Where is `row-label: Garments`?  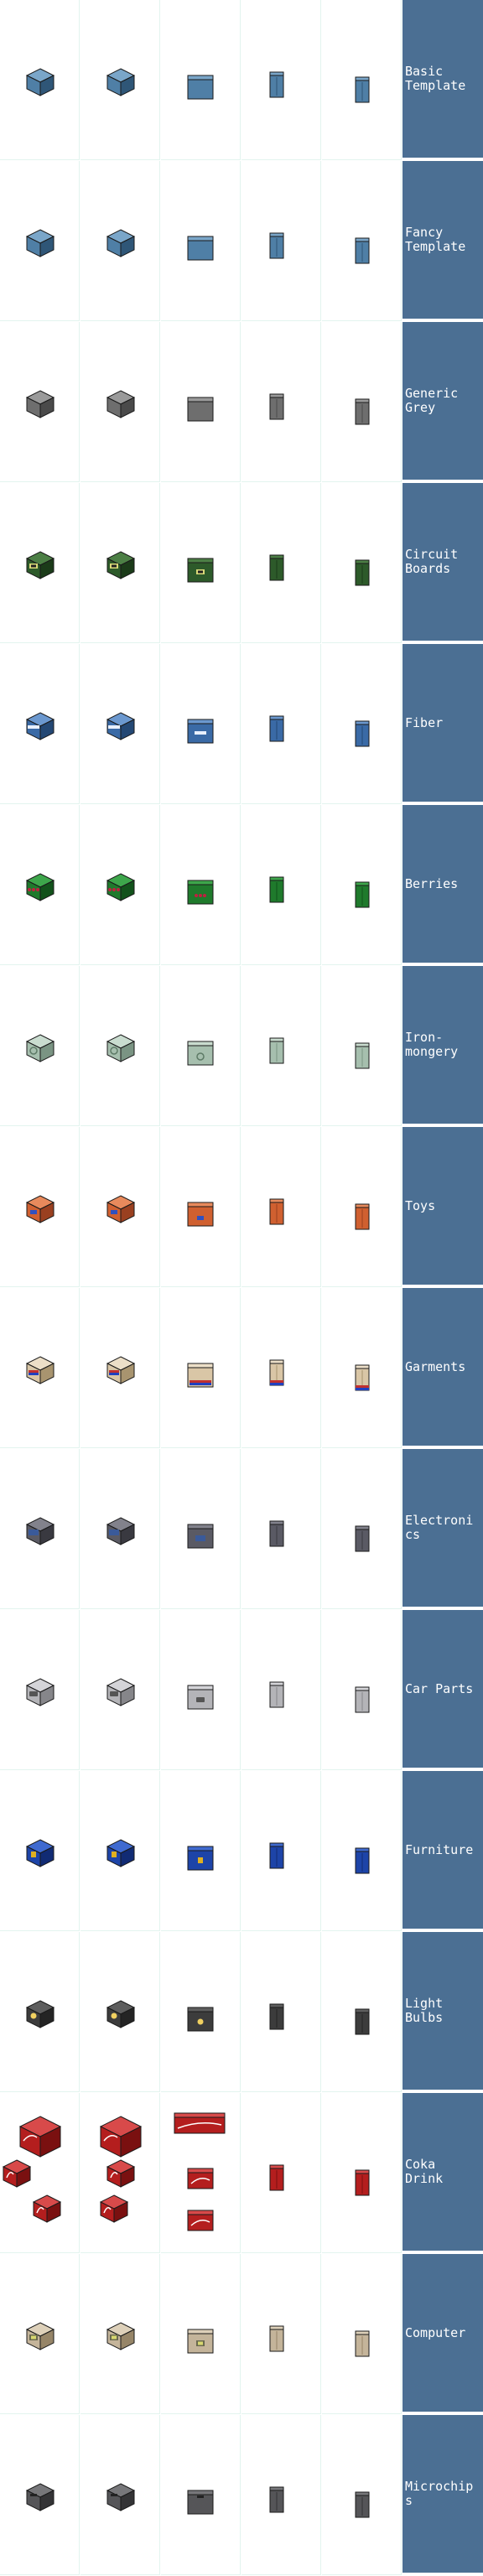
row-label: Garments is located at coordinates (442, 1367).